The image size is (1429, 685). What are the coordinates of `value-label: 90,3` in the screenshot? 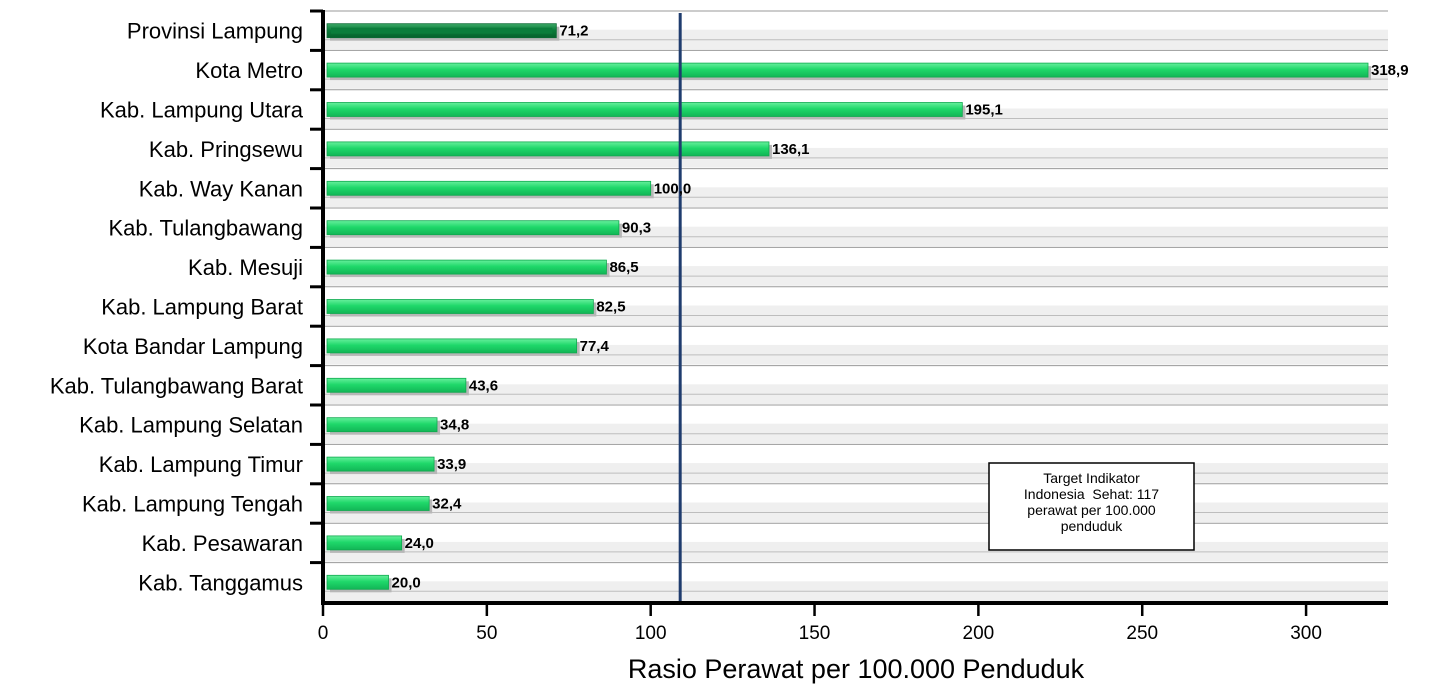 It's located at (636, 228).